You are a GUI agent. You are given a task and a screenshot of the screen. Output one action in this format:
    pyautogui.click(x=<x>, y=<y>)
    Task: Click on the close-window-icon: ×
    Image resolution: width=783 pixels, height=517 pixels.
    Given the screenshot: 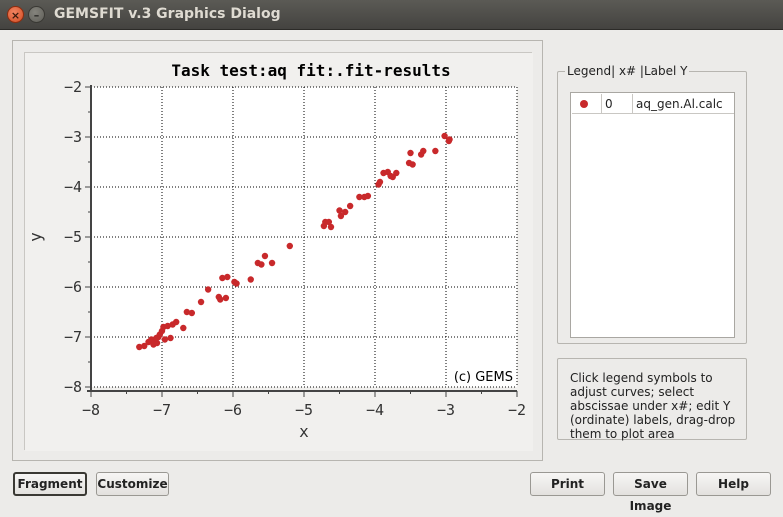 What is the action you would take?
    pyautogui.click(x=15, y=14)
    